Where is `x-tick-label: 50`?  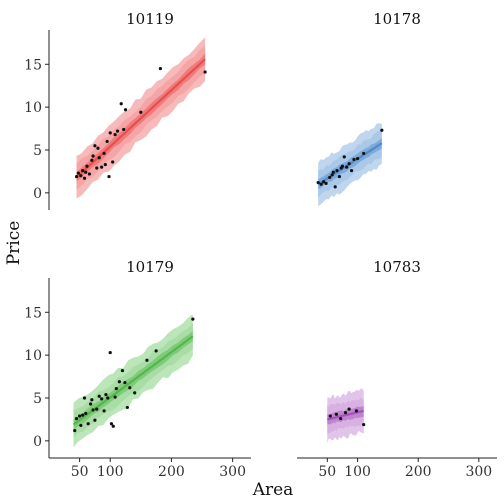
x-tick-label: 50 is located at coordinates (80, 472).